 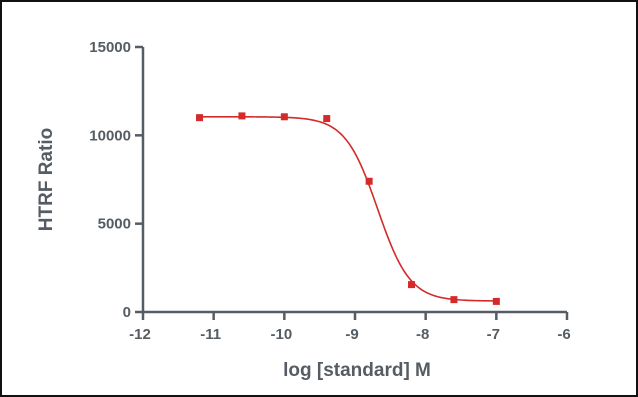 I want to click on x-tick-label: -7, so click(x=493, y=334).